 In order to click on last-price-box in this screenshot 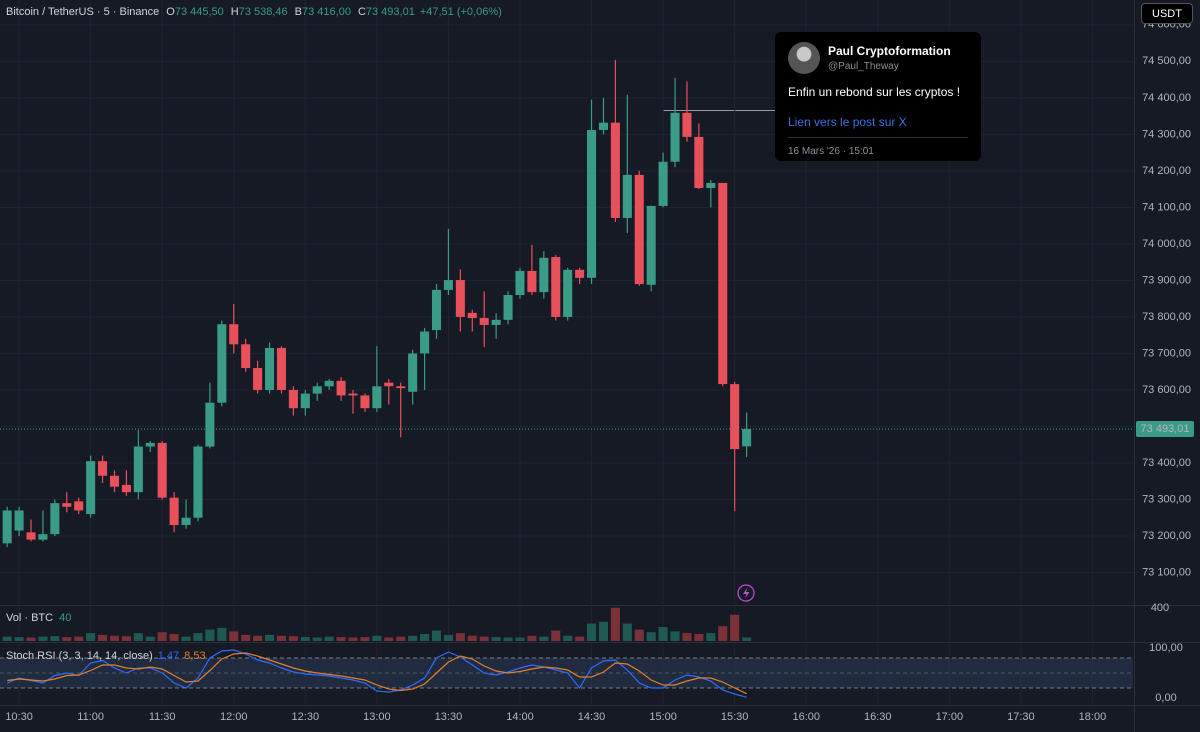, I will do `click(1165, 429)`.